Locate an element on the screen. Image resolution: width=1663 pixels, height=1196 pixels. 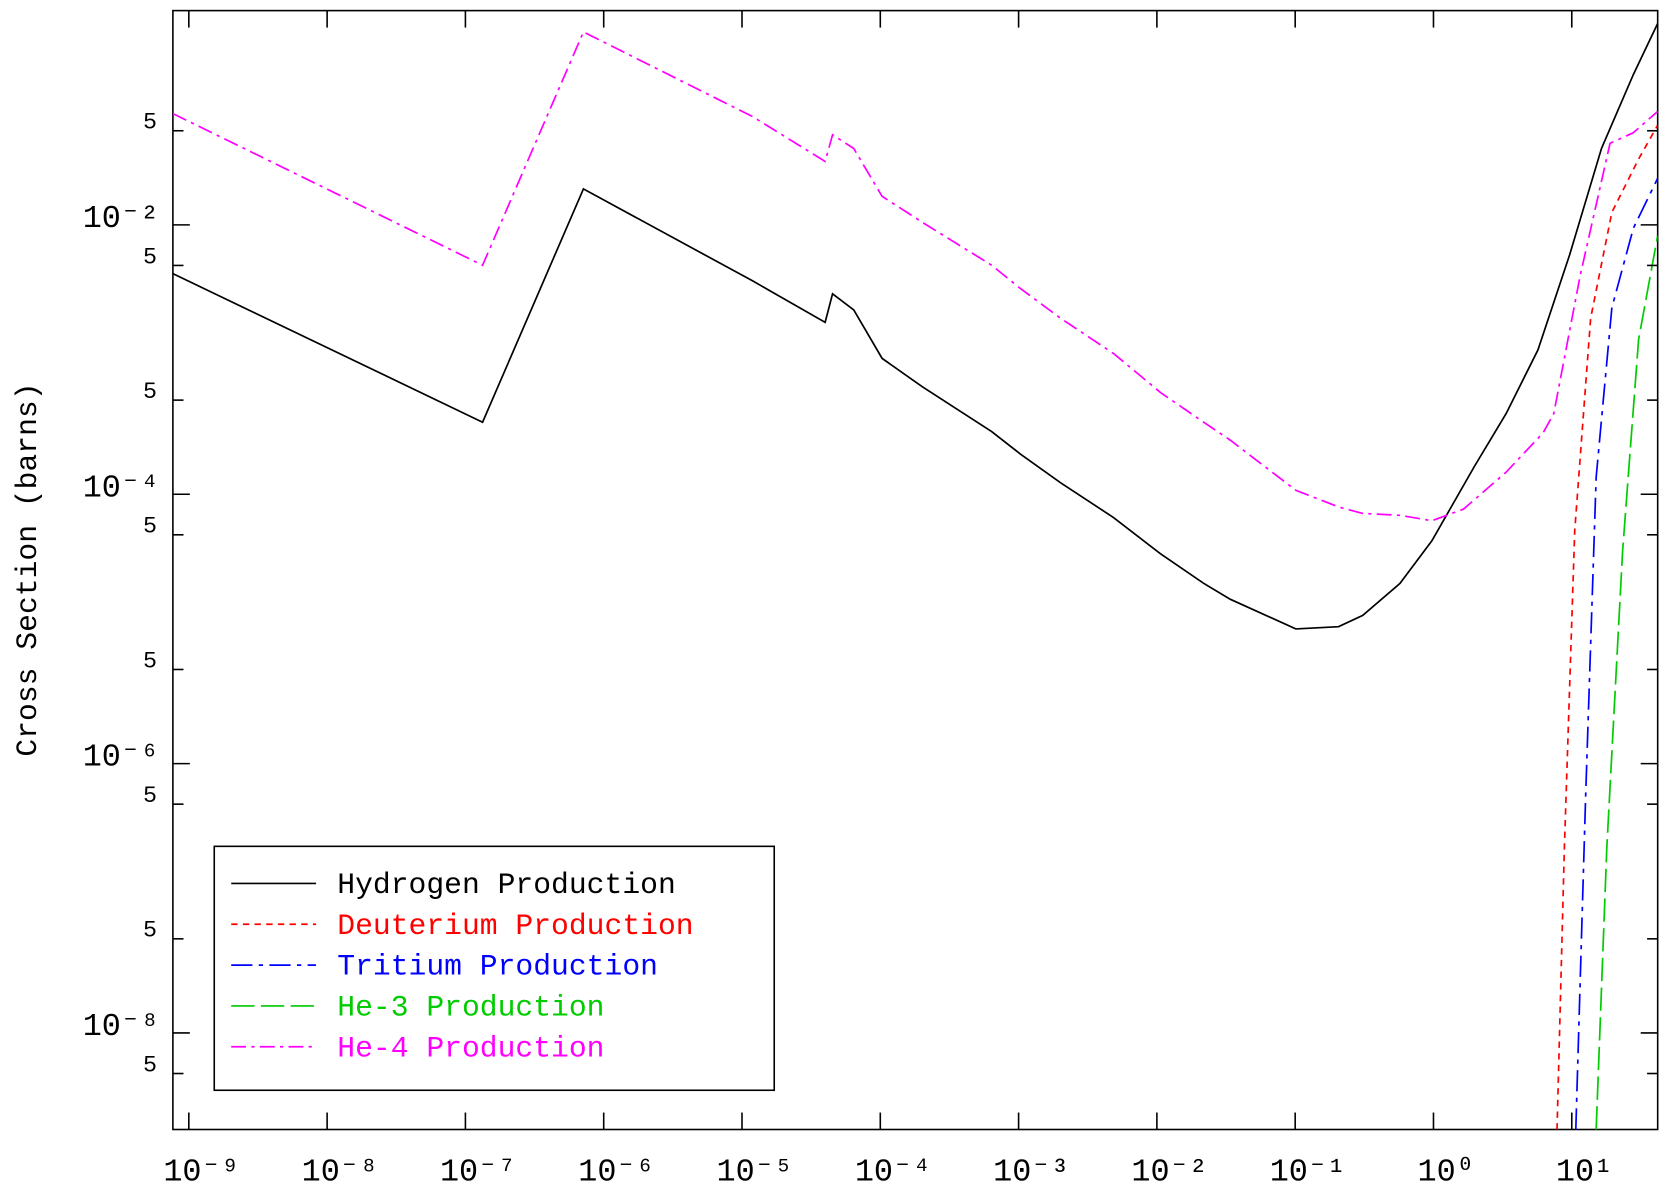
legend-label: Tritium Production is located at coordinates (497, 967).